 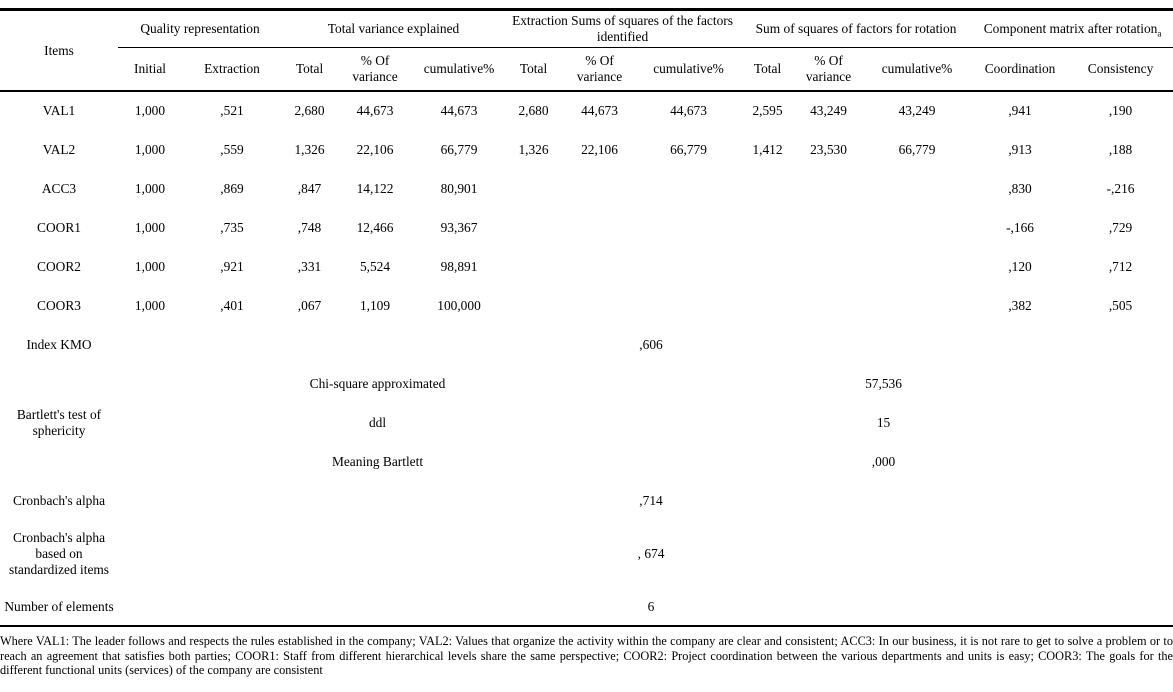 I want to click on group-header-rotation-sums: Sum of squares of factors for rotation, so click(x=856, y=28).